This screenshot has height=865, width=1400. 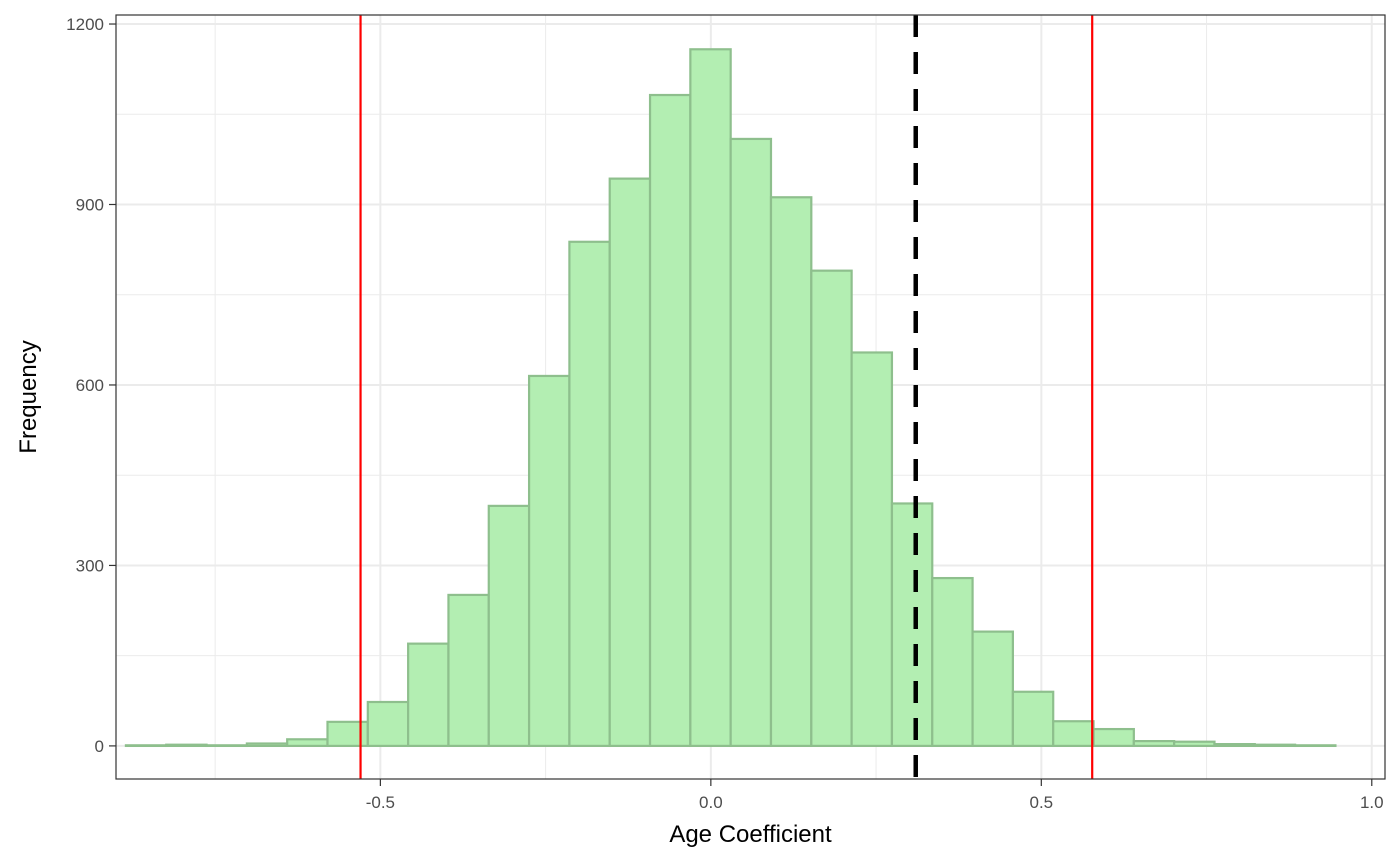 What do you see at coordinates (875, 795) in the screenshot?
I see `x-axis: -0.5 0.0 0.5 1.0` at bounding box center [875, 795].